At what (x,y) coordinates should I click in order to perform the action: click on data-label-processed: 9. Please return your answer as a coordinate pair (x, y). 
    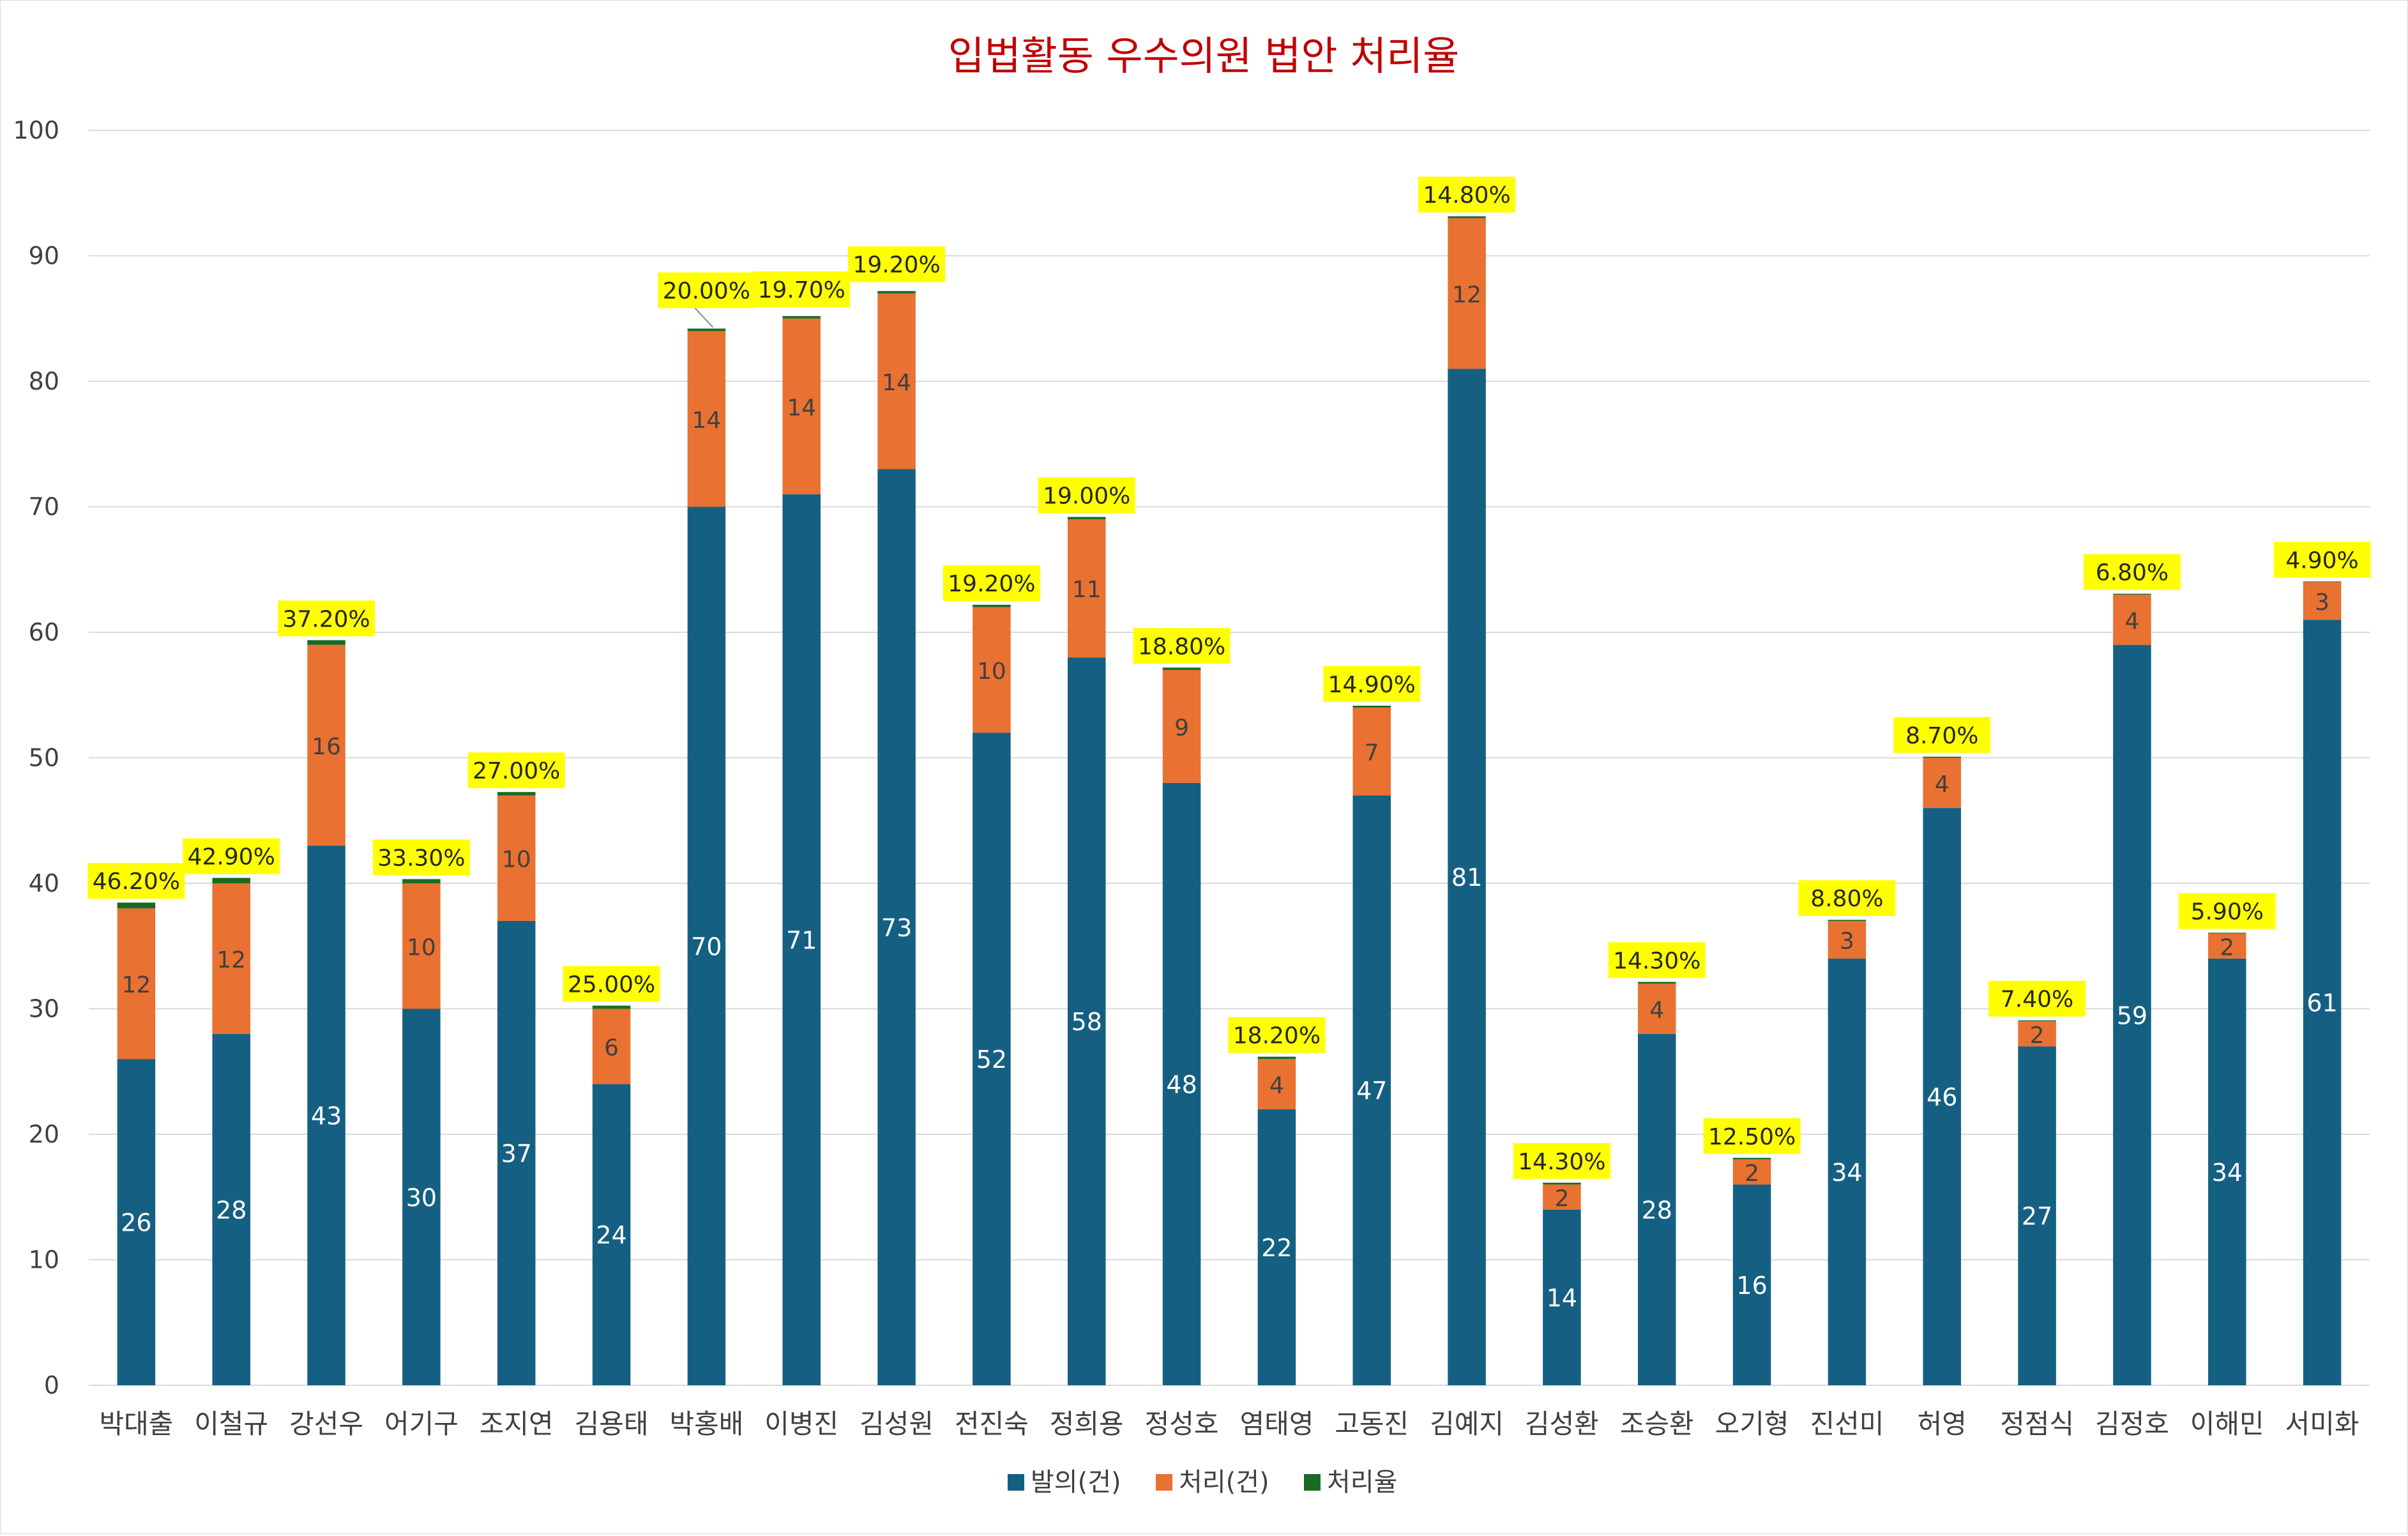
    Looking at the image, I should click on (1181, 728).